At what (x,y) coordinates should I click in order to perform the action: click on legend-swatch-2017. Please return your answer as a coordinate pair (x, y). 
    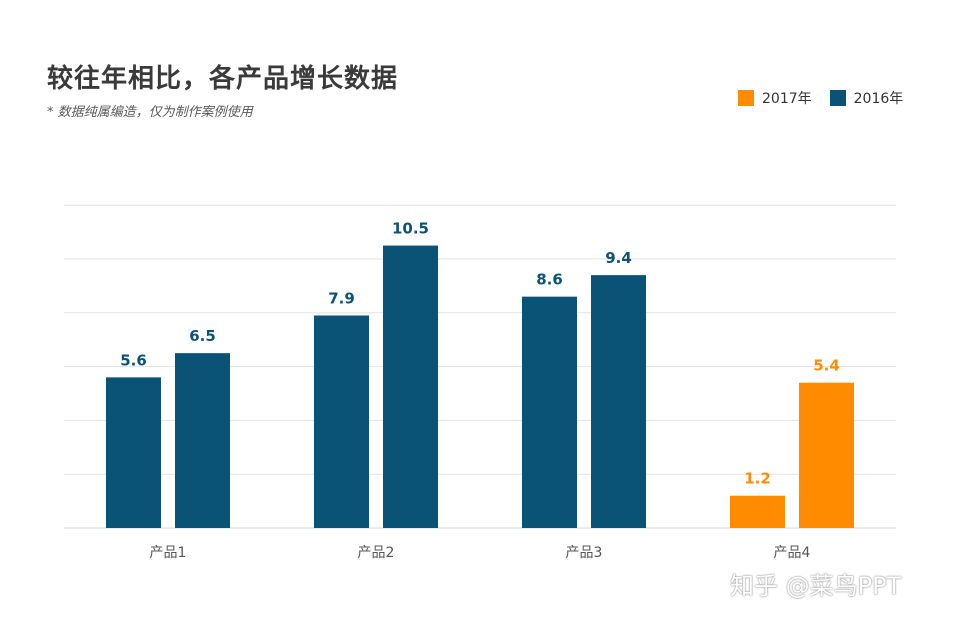
    Looking at the image, I should click on (746, 98).